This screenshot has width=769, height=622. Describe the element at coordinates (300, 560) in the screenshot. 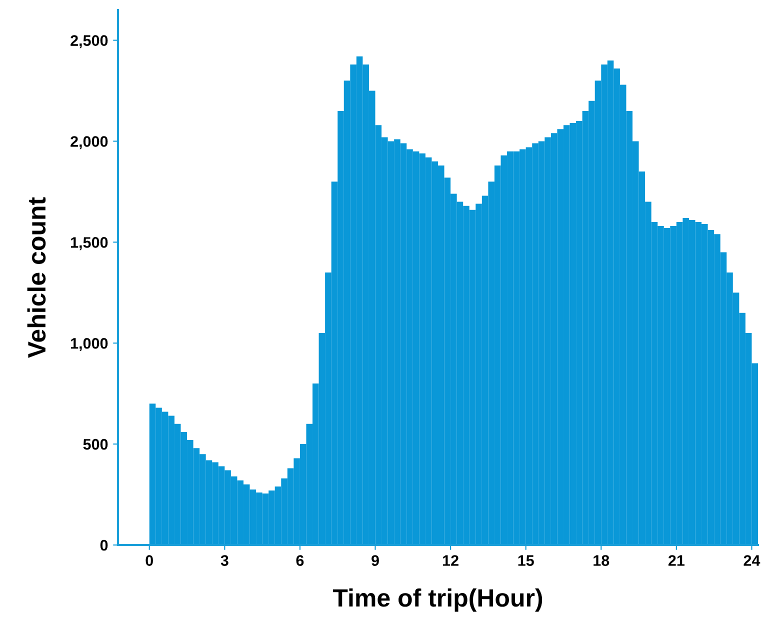

I see `x-tick-label: 6` at that location.